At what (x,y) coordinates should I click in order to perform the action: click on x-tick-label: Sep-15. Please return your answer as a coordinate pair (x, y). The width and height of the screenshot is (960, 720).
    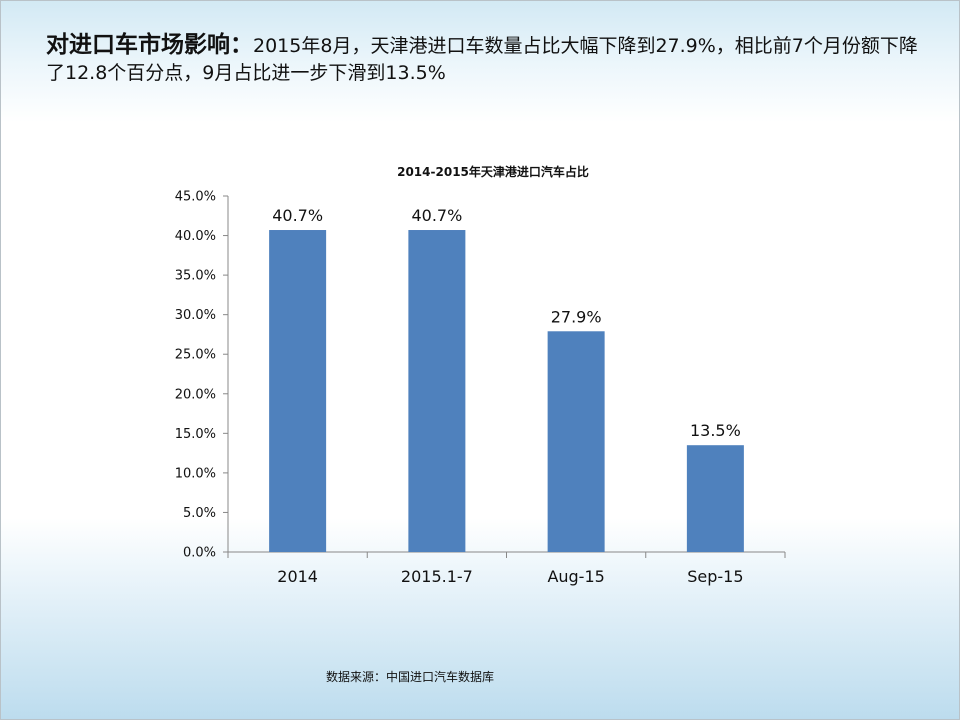
    Looking at the image, I should click on (715, 576).